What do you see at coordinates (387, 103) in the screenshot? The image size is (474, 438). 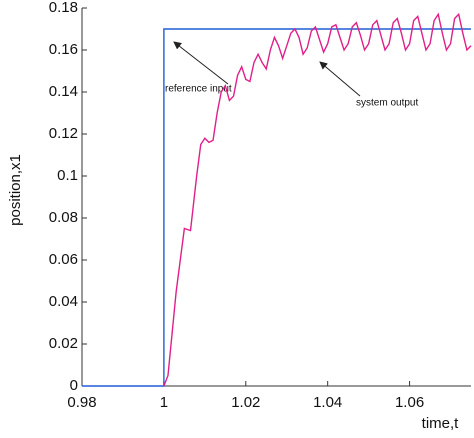 I see `annotation: system output` at bounding box center [387, 103].